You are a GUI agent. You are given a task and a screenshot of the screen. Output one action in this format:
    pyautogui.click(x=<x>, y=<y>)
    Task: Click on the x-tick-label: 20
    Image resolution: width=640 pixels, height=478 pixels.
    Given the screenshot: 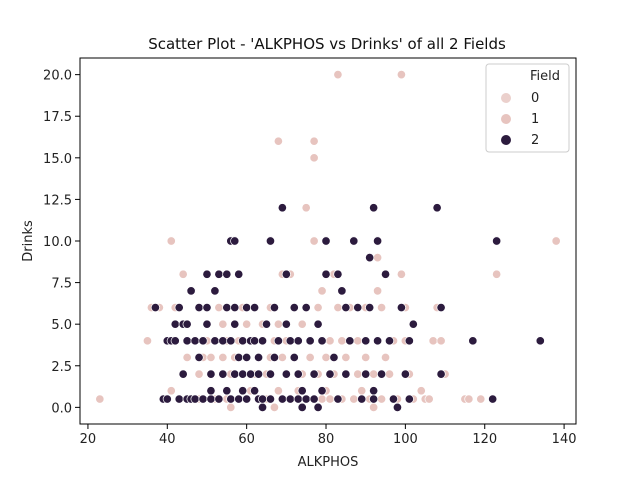 What is the action you would take?
    pyautogui.click(x=88, y=439)
    